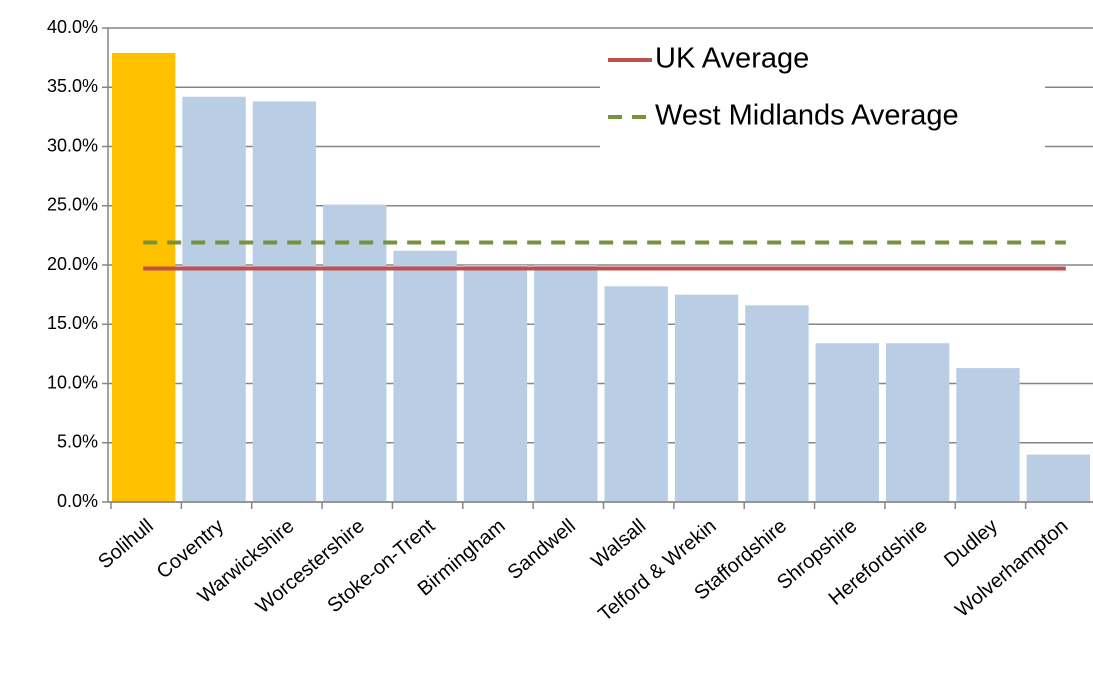  What do you see at coordinates (77, 442) in the screenshot?
I see `y-tick-label: 5.0%` at bounding box center [77, 442].